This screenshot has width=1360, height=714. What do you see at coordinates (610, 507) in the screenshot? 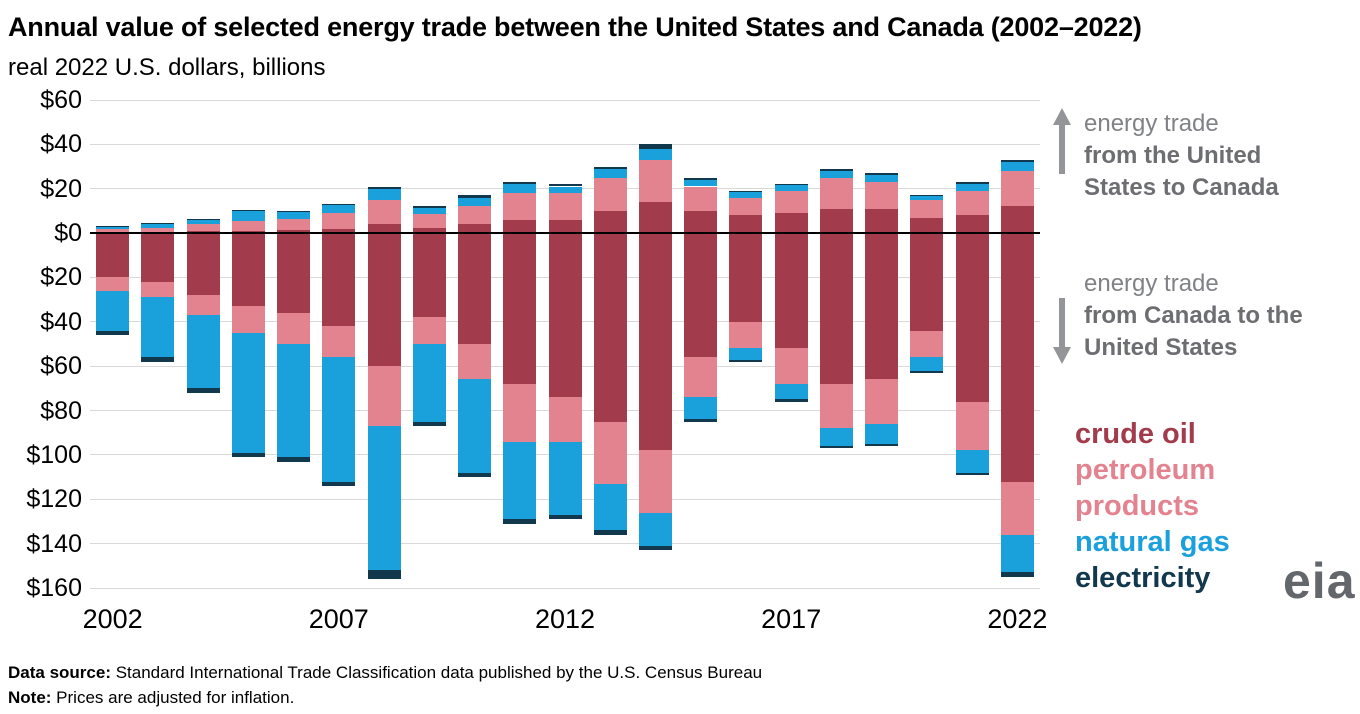
I see `bar-2013-import-natural-gas` at bounding box center [610, 507].